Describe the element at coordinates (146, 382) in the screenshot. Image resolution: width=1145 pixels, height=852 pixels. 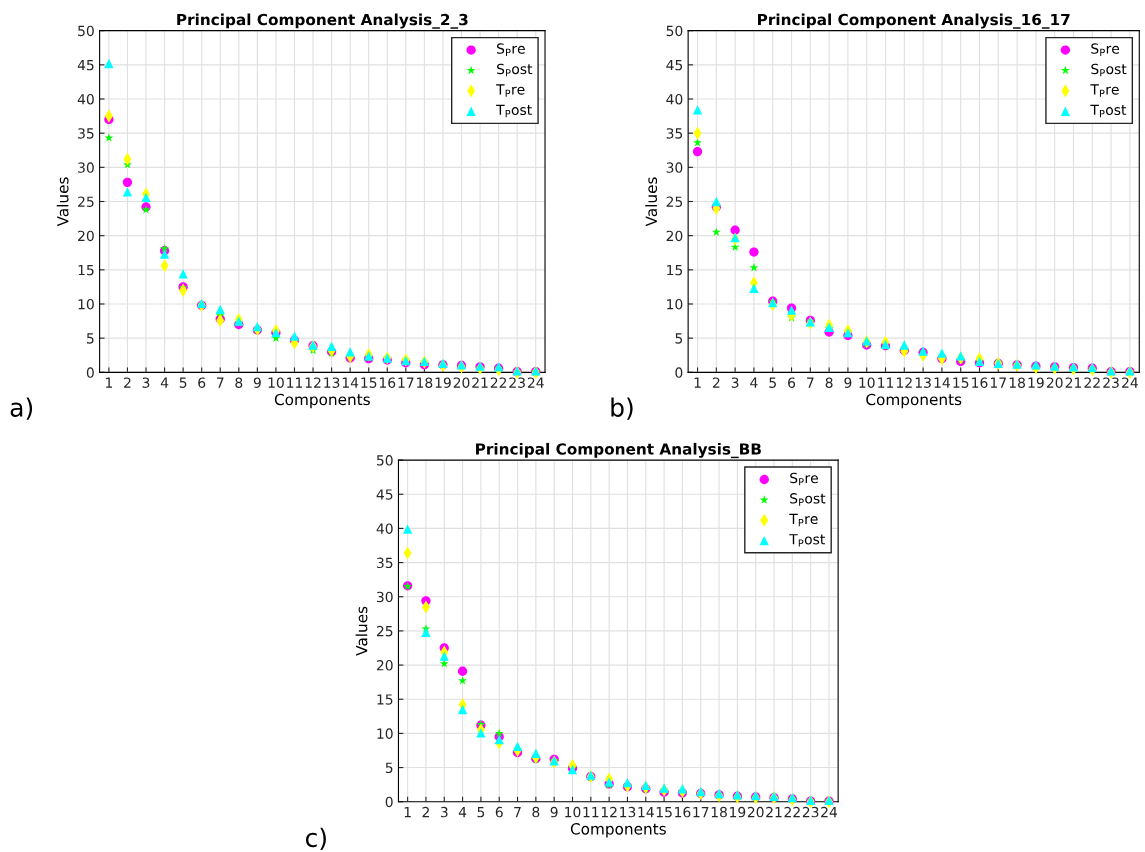
I see `x-tick-label: 3` at that location.